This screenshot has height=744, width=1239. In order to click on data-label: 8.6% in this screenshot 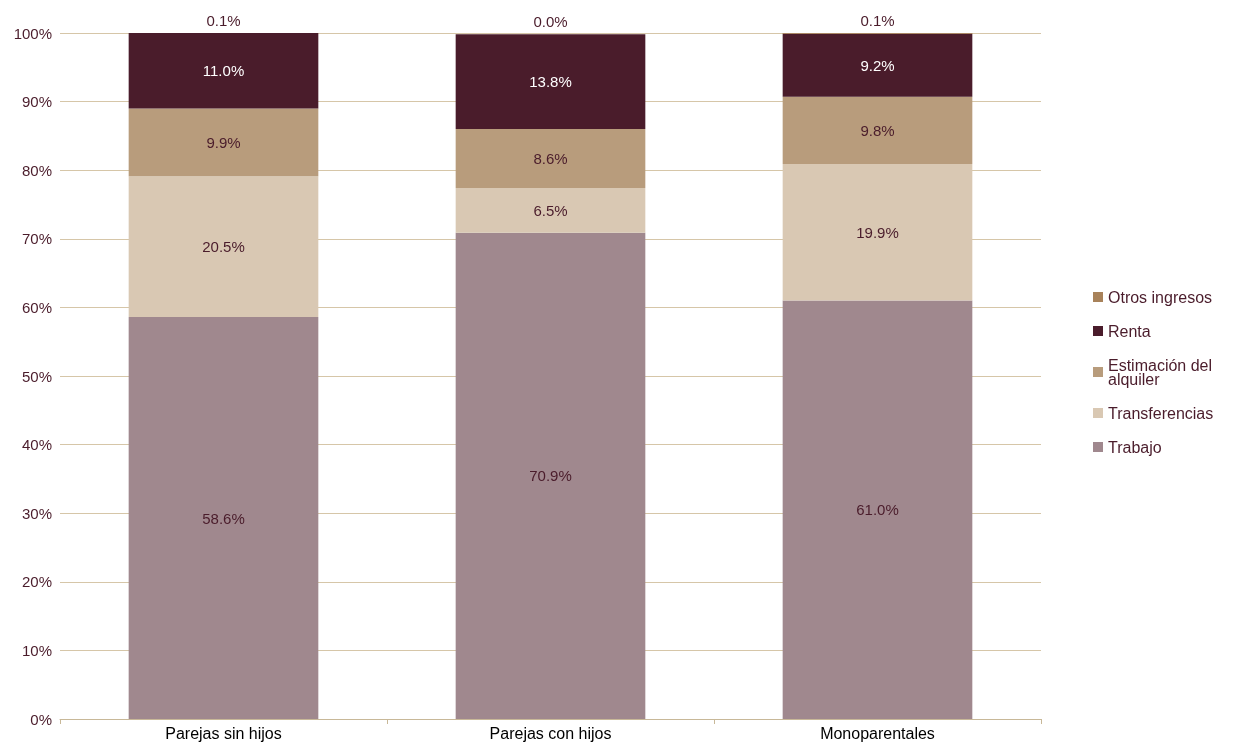, I will do `click(550, 159)`.